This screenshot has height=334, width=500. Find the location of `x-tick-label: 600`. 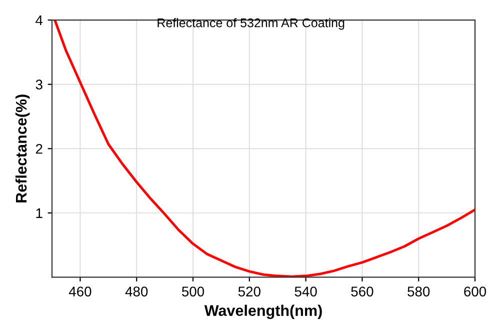

x-tick-label: 600 is located at coordinates (475, 291).